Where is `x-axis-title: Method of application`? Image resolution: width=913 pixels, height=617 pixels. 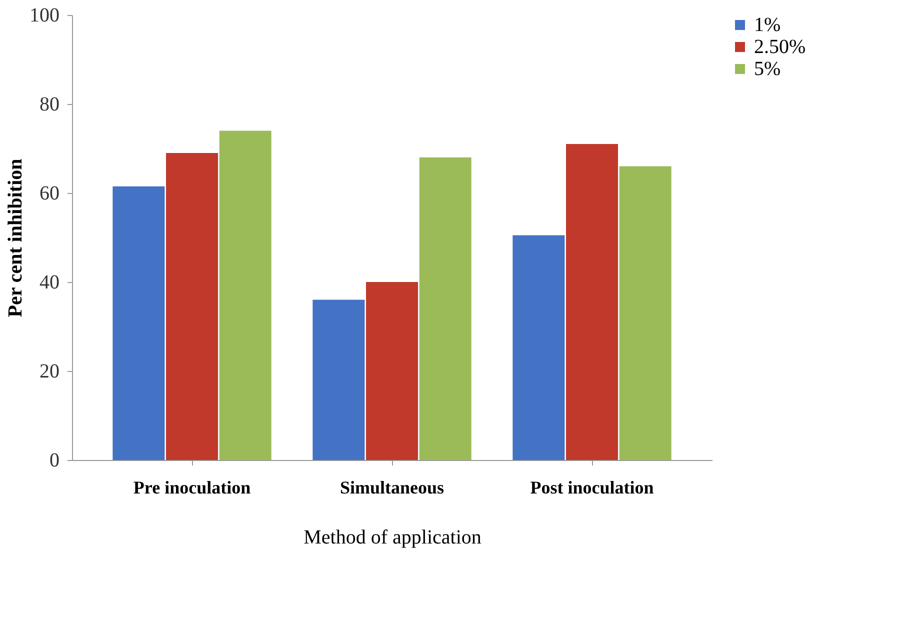
x-axis-title: Method of application is located at coordinates (393, 537).